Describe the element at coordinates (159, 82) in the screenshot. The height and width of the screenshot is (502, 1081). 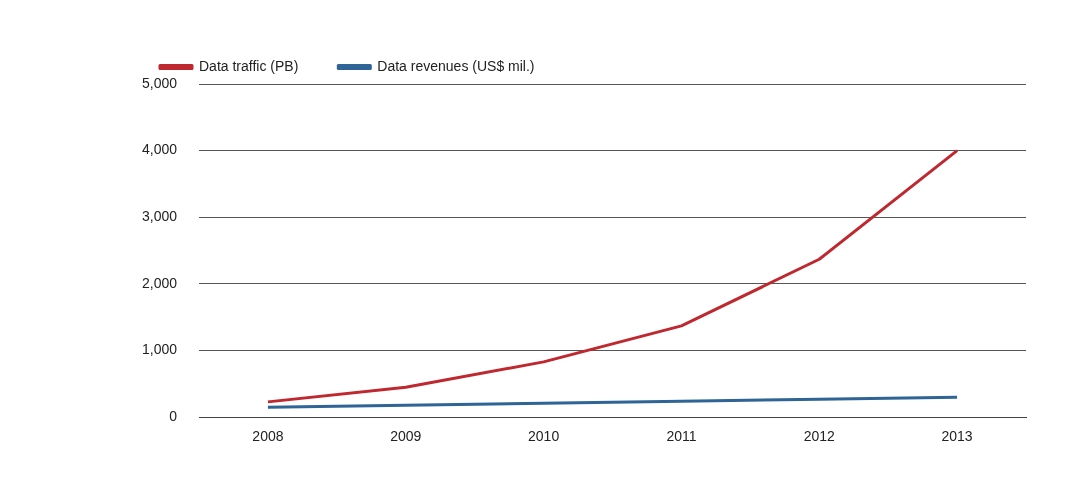
I see `y-tick-label: 5,000` at that location.